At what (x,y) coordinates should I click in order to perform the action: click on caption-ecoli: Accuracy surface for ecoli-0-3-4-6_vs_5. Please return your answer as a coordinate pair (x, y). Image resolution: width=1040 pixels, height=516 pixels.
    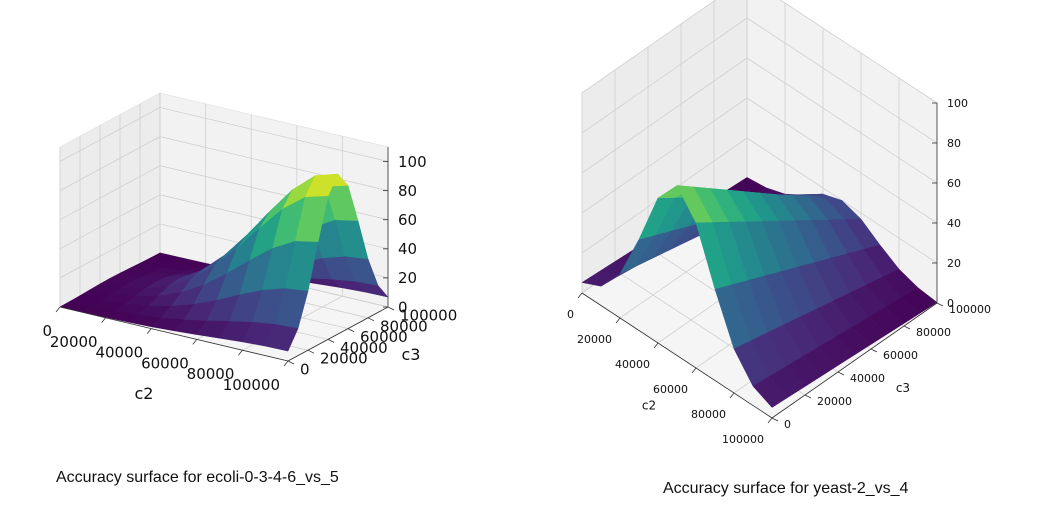
    Looking at the image, I should click on (197, 477).